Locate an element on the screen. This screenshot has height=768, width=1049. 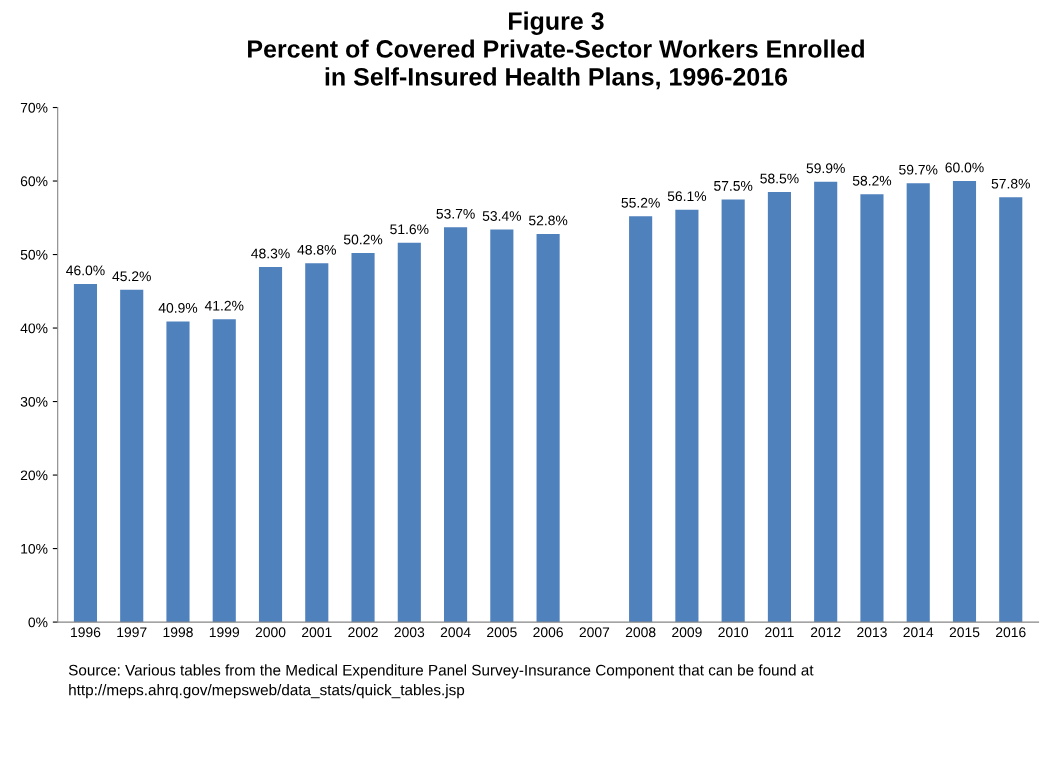
x-tick-label: 2008 is located at coordinates (640, 632).